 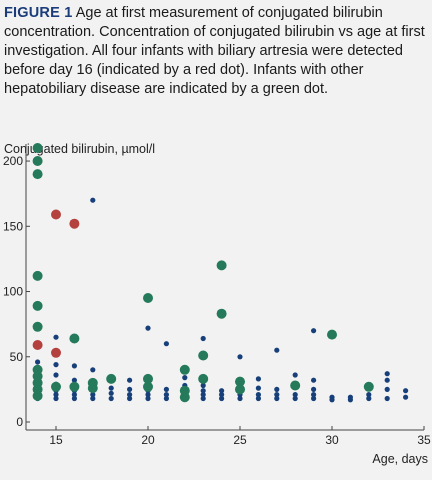 What do you see at coordinates (13, 292) in the screenshot?
I see `y-tick-label: 100` at bounding box center [13, 292].